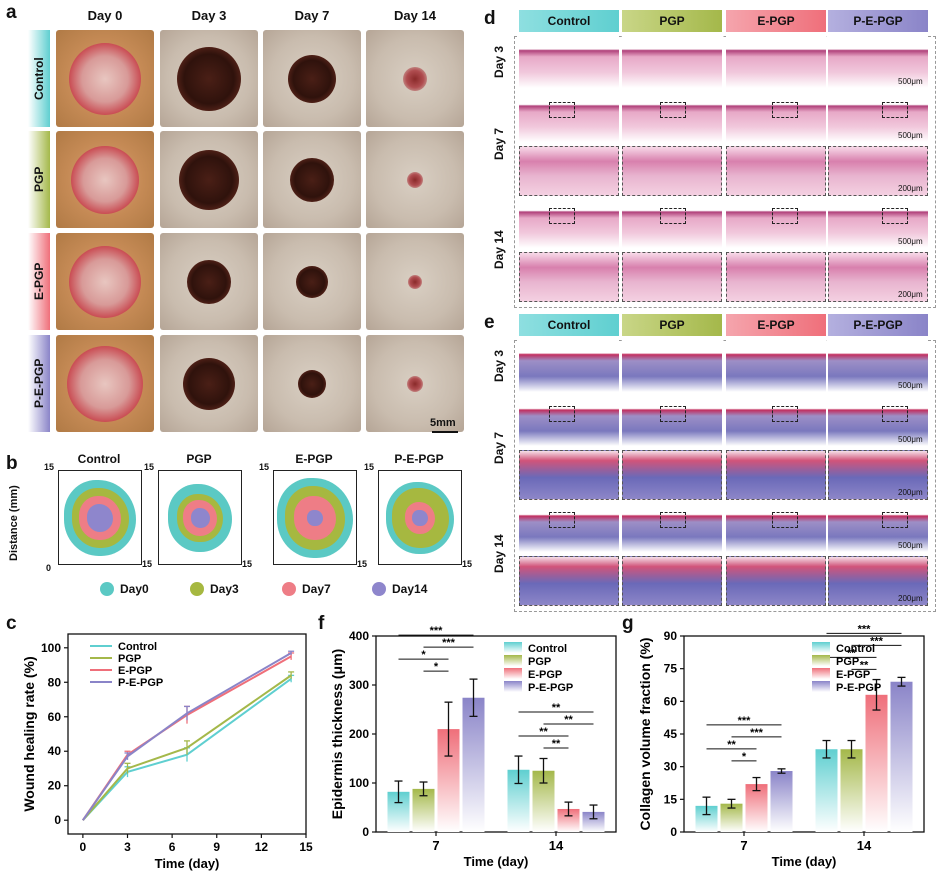 The image size is (937, 877). Describe the element at coordinates (39, 78) in the screenshot. I see `group-label: Control` at that location.